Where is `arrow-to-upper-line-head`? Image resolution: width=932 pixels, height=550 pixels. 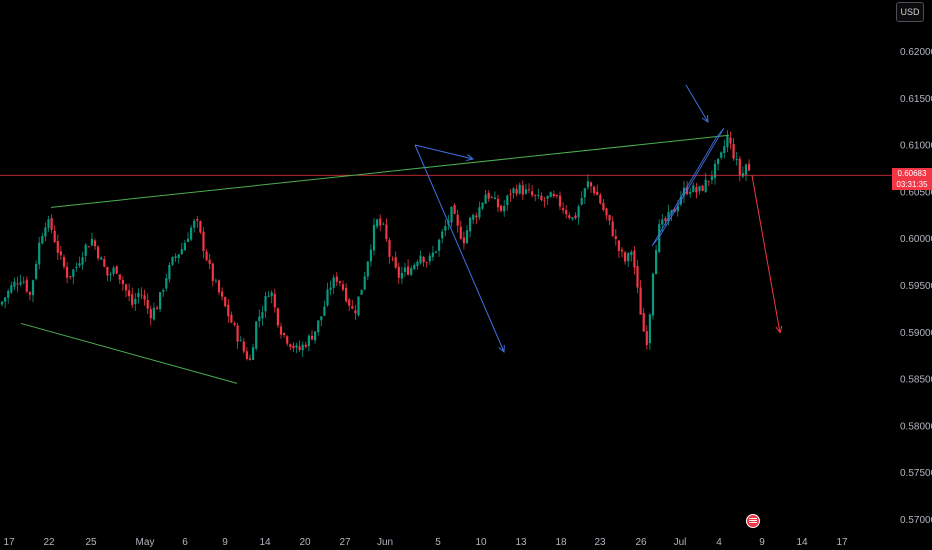 arrow-to-upper-line-head is located at coordinates (470, 157).